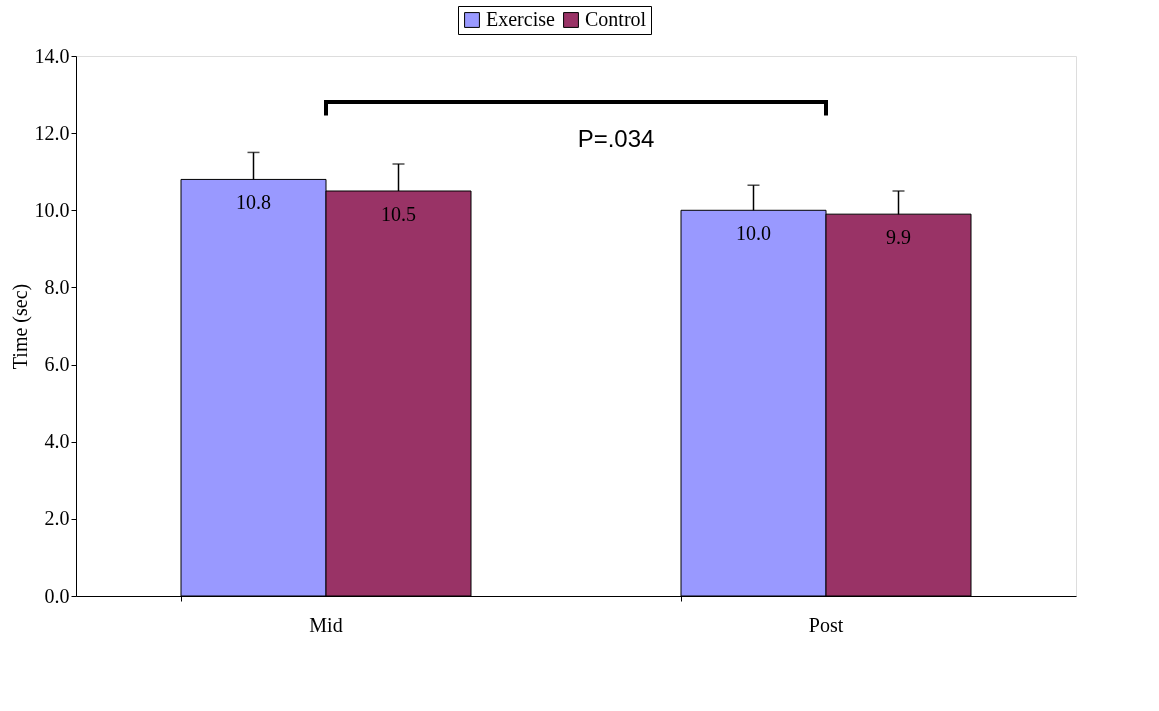  I want to click on x-tick-label: Mid, so click(326, 624).